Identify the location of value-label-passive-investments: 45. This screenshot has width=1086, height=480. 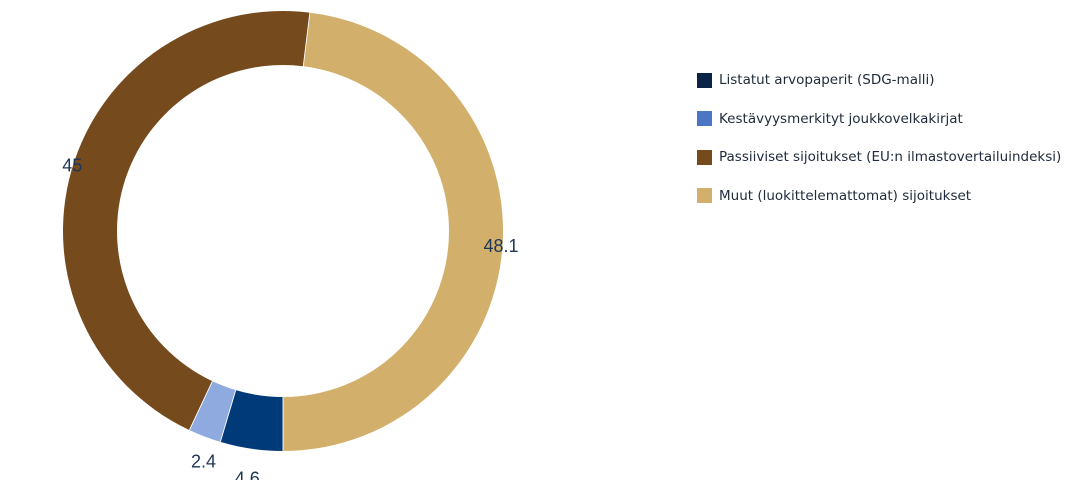
(72, 166).